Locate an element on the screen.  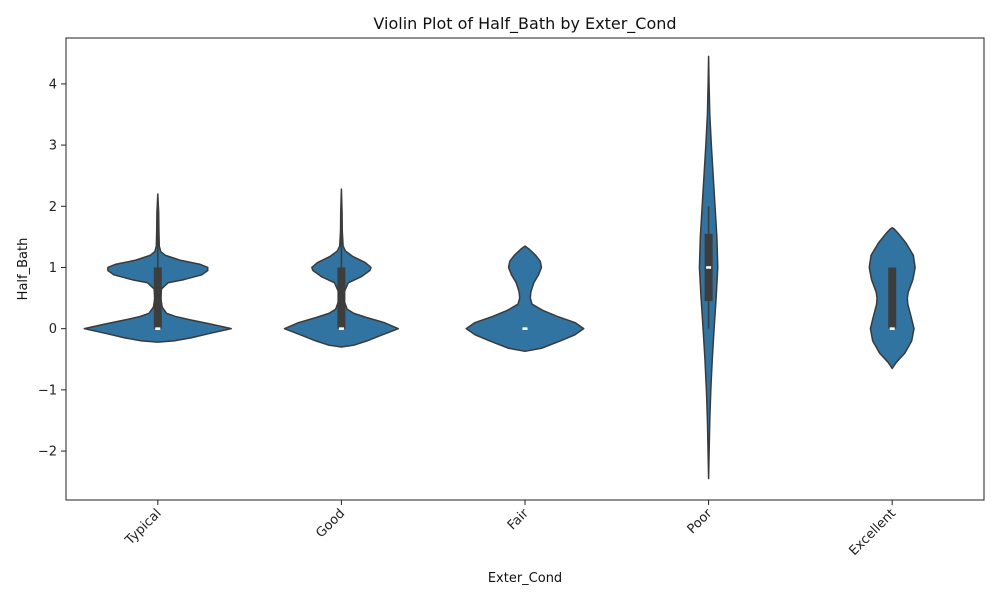
y-tick-label: 4 is located at coordinates (53, 84).